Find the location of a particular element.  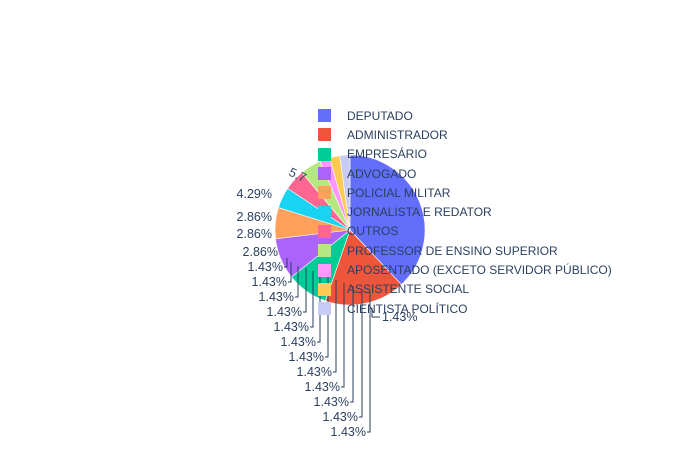

legend-label: PROFESSOR DE ENSINO SUPERIOR is located at coordinates (452, 250).